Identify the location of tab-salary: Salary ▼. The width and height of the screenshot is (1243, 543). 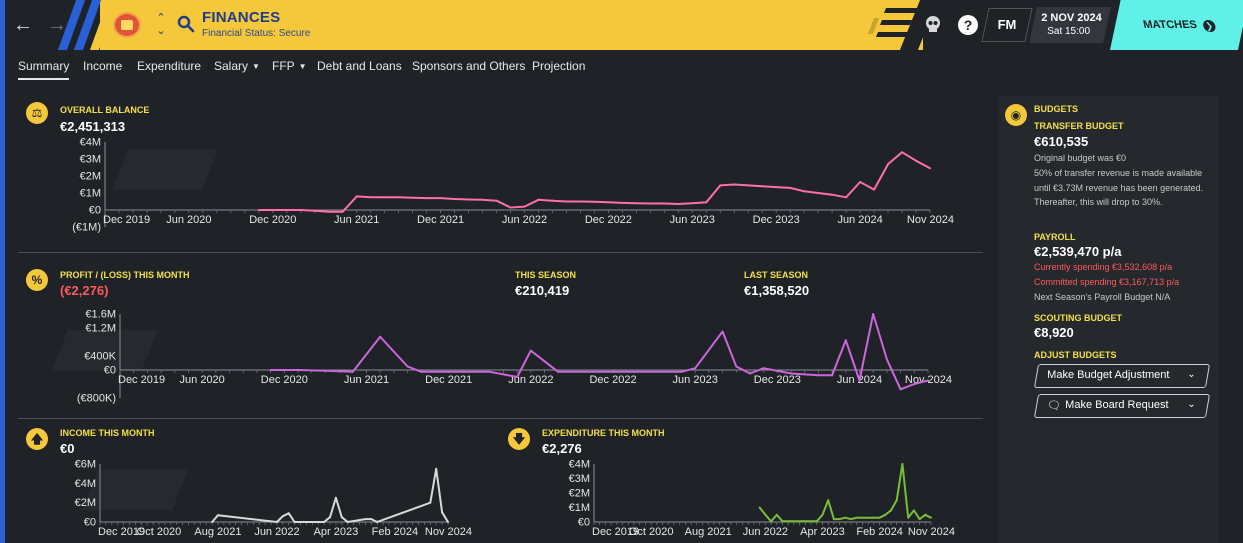
(237, 66).